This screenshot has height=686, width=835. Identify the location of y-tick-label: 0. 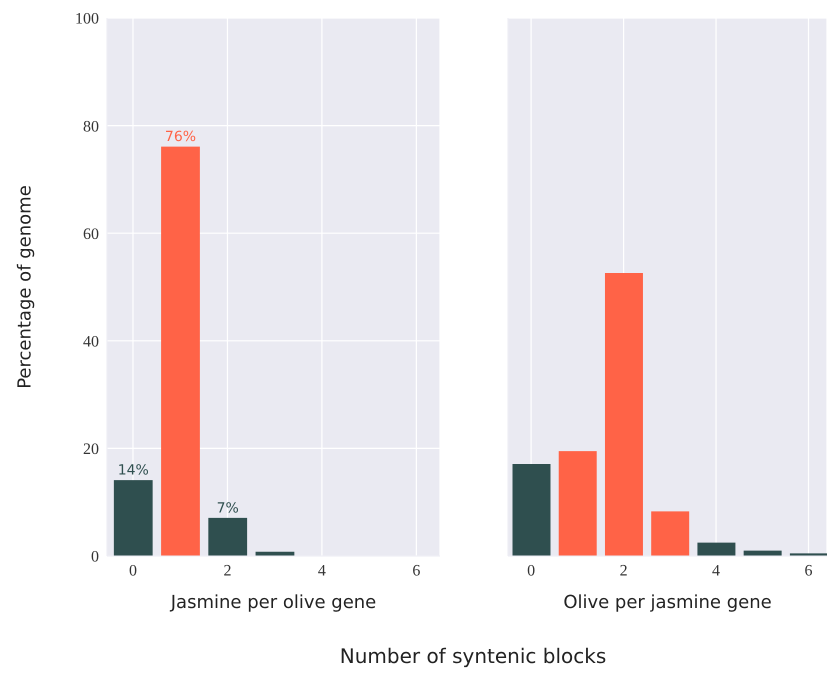
(95, 557).